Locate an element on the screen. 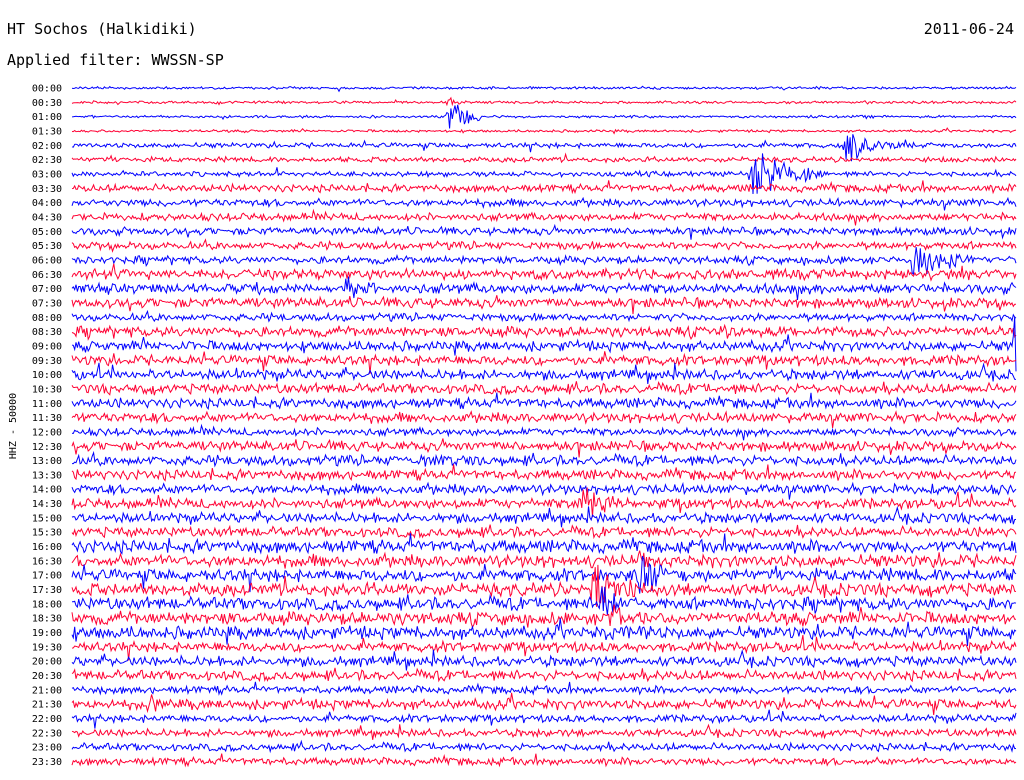 The width and height of the screenshot is (1024, 780). time-tick-label: 22:00 is located at coordinates (47, 719).